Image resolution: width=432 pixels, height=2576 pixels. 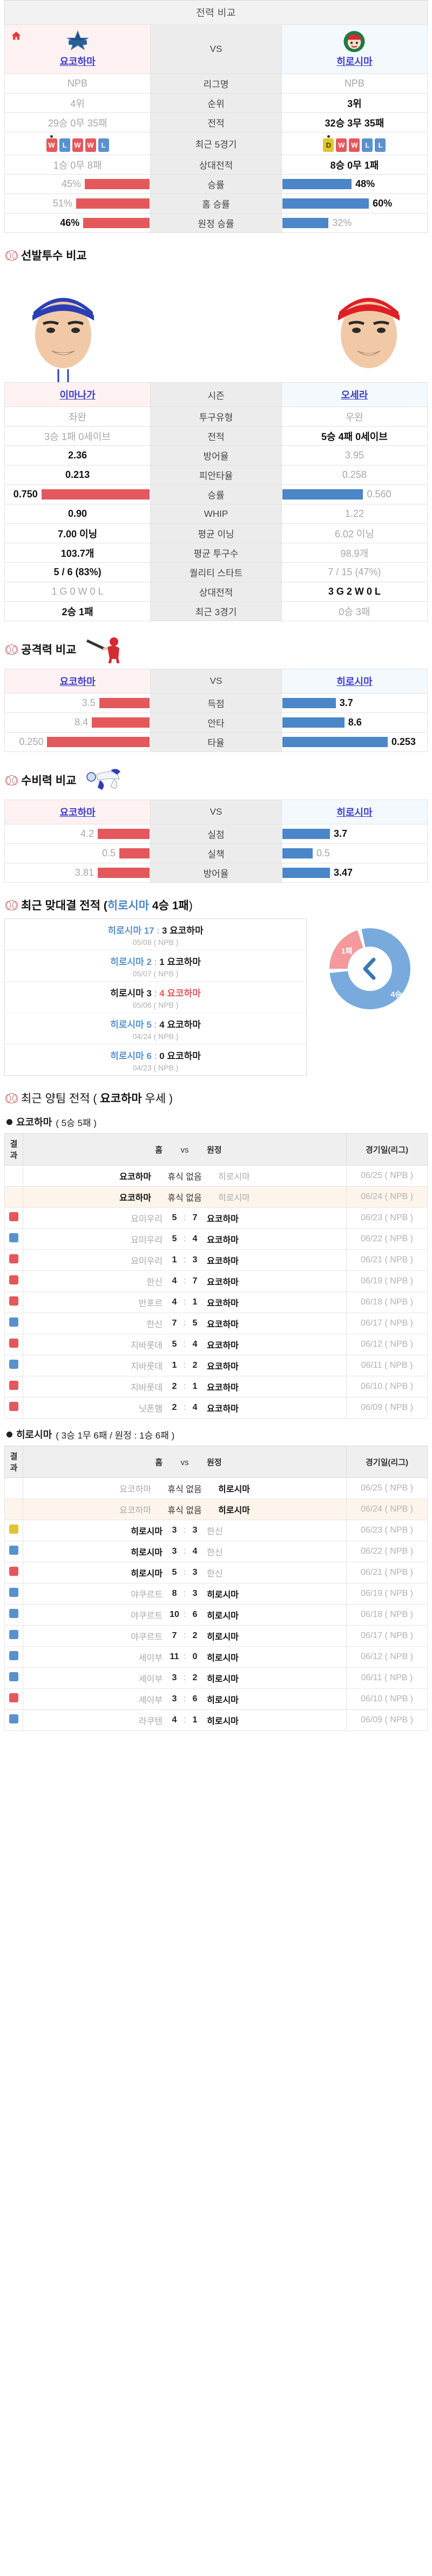 I want to click on h2h-game-item: 히로시마 3 : 4 요코하마 05/06 ( NPB ), so click(x=156, y=997).